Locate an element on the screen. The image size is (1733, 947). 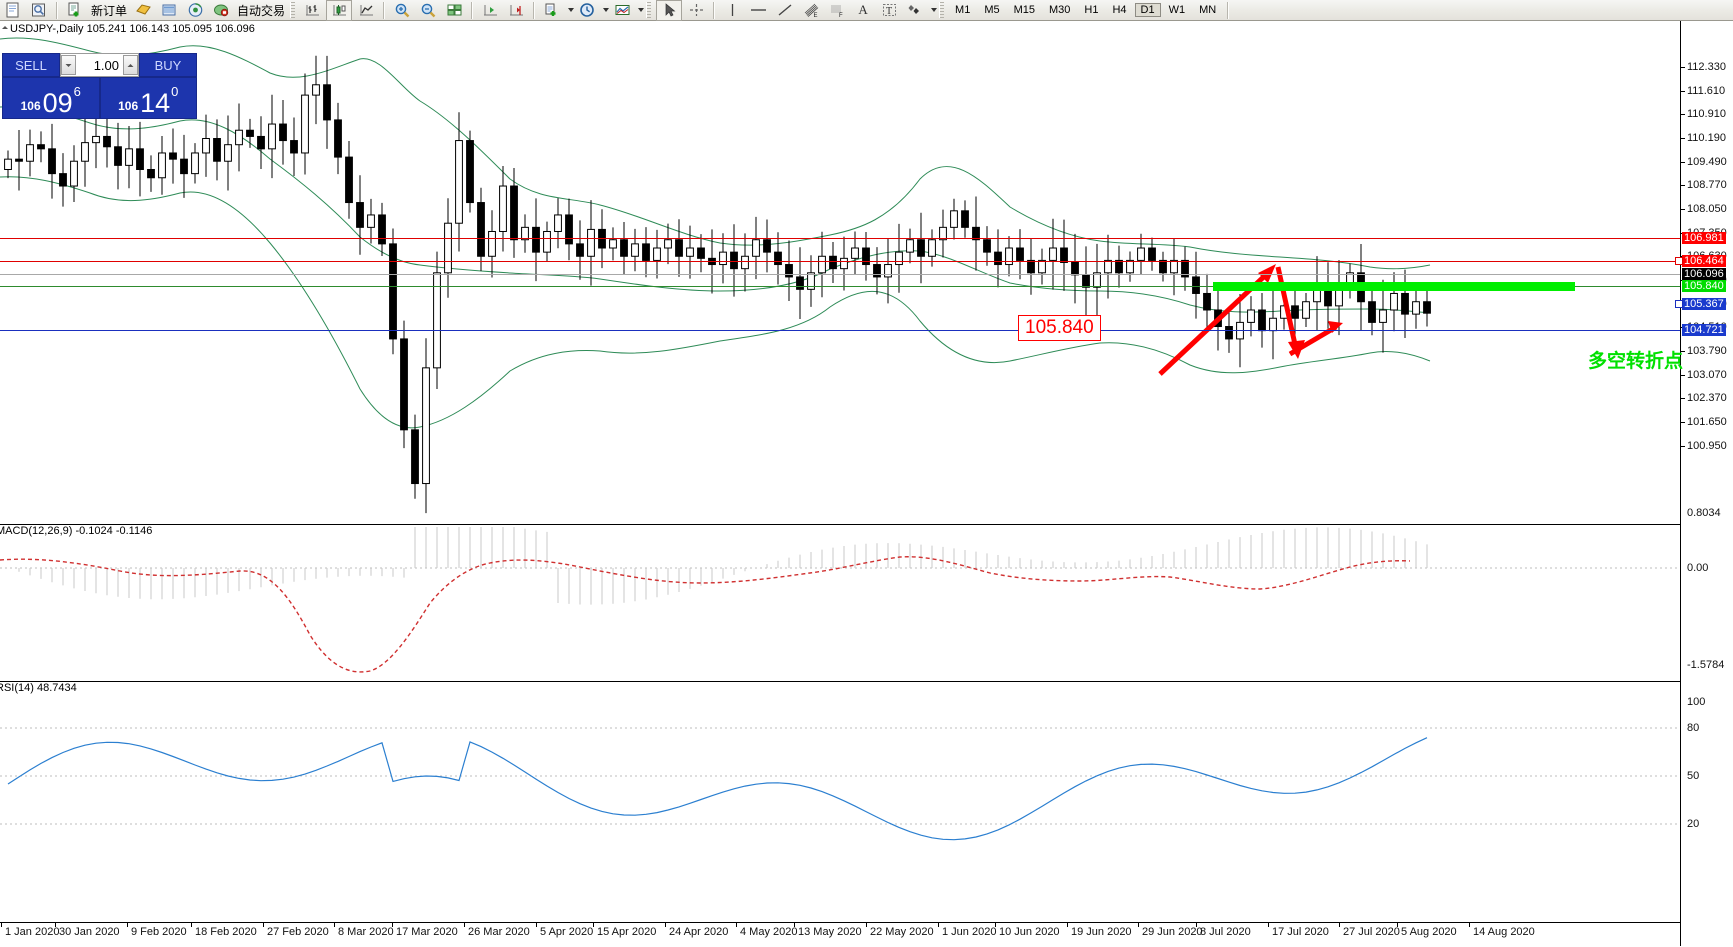
tile-windows-icon is located at coordinates (454, 10).